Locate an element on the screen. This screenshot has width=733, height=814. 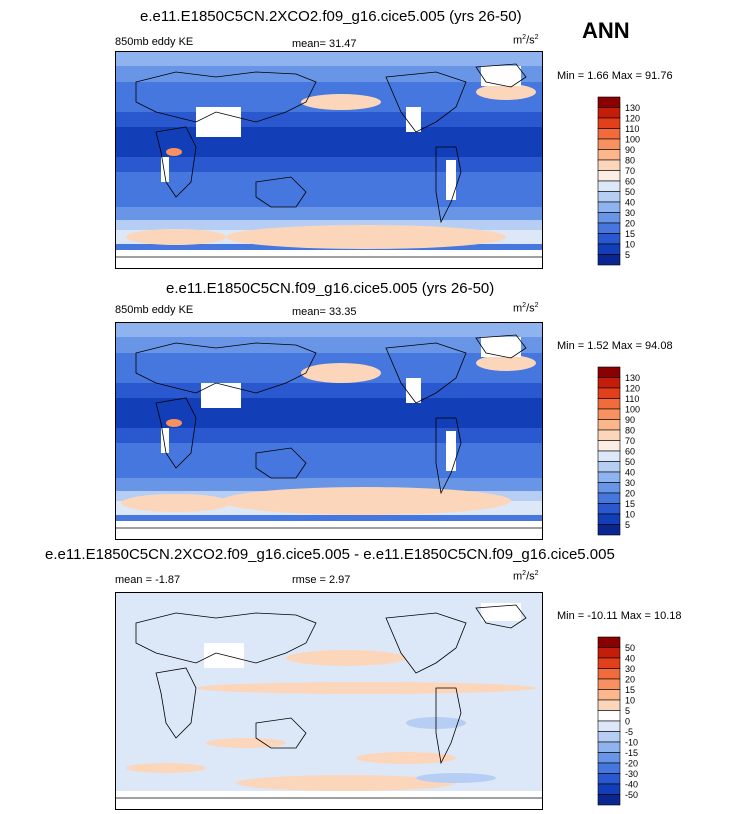
panel-3-minmax: Min = -10.11 Max = 10.18 is located at coordinates (619, 616).